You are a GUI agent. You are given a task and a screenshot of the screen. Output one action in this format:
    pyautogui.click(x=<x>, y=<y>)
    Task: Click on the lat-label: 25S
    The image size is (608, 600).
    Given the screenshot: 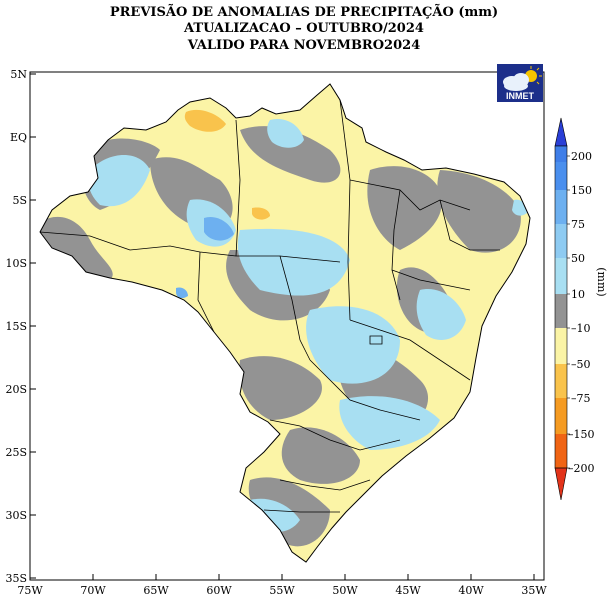 What is the action you would take?
    pyautogui.click(x=16, y=452)
    